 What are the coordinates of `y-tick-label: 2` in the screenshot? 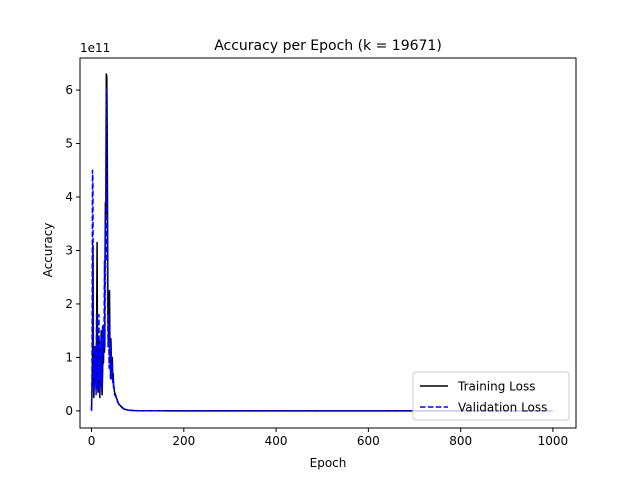 It's located at (69, 304).